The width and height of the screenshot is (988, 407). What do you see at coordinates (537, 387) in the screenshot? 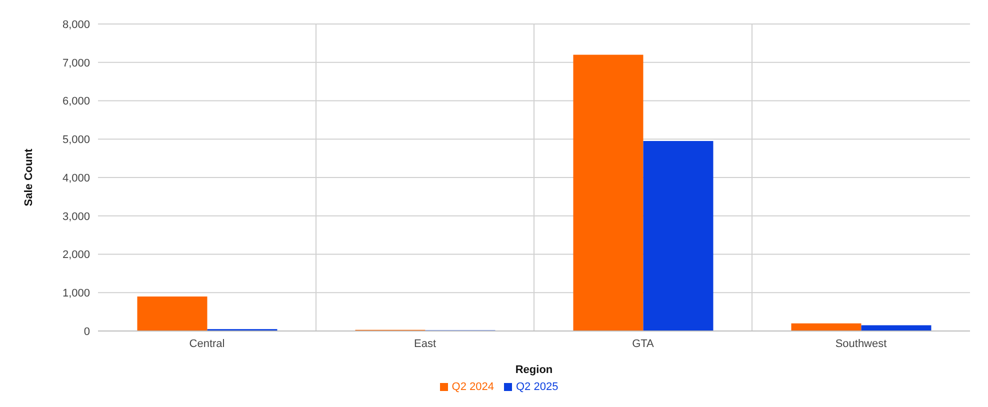
I see `legend-label: Q2 2025` at bounding box center [537, 387].